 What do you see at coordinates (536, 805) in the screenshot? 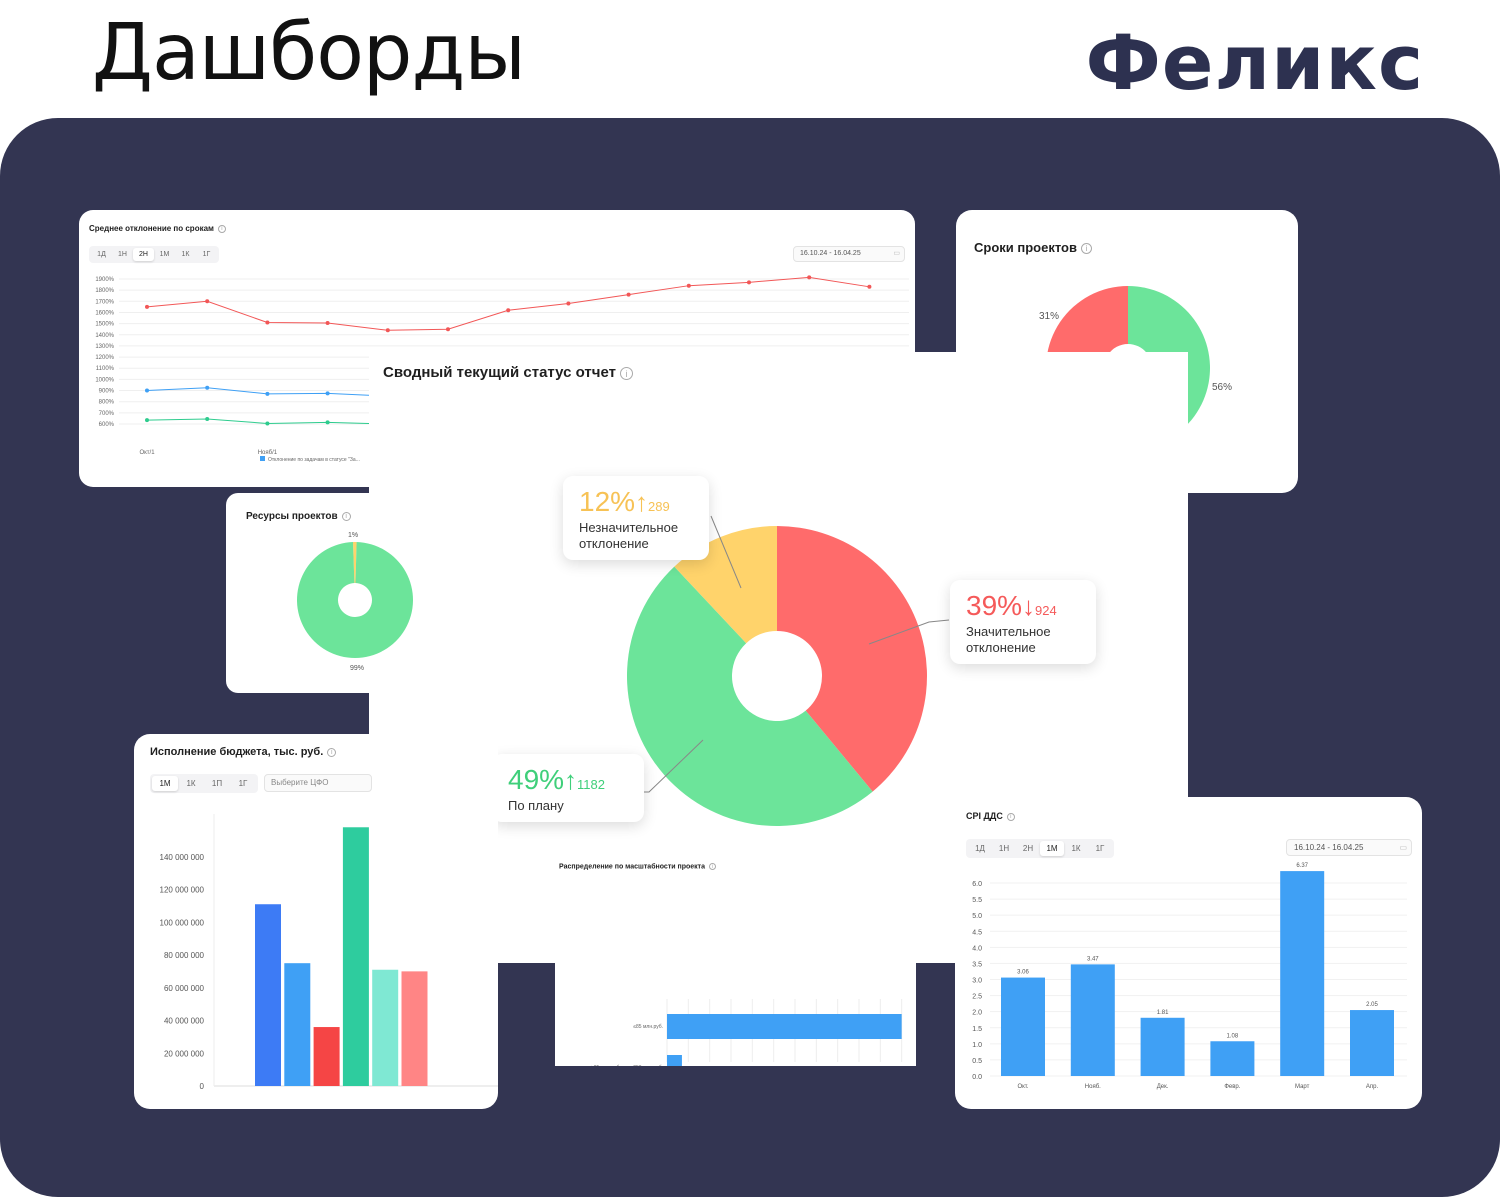
I see `callout-label: По плану` at bounding box center [536, 805].